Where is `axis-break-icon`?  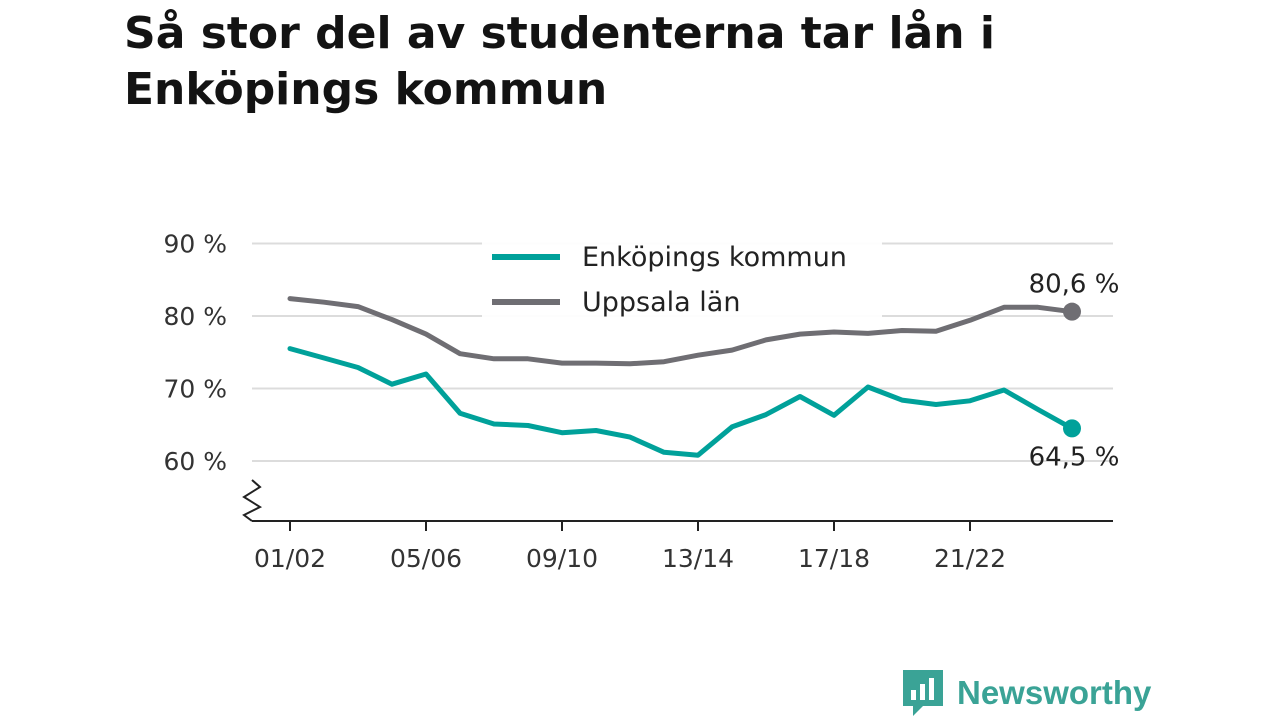
axis-break-icon is located at coordinates (252, 500).